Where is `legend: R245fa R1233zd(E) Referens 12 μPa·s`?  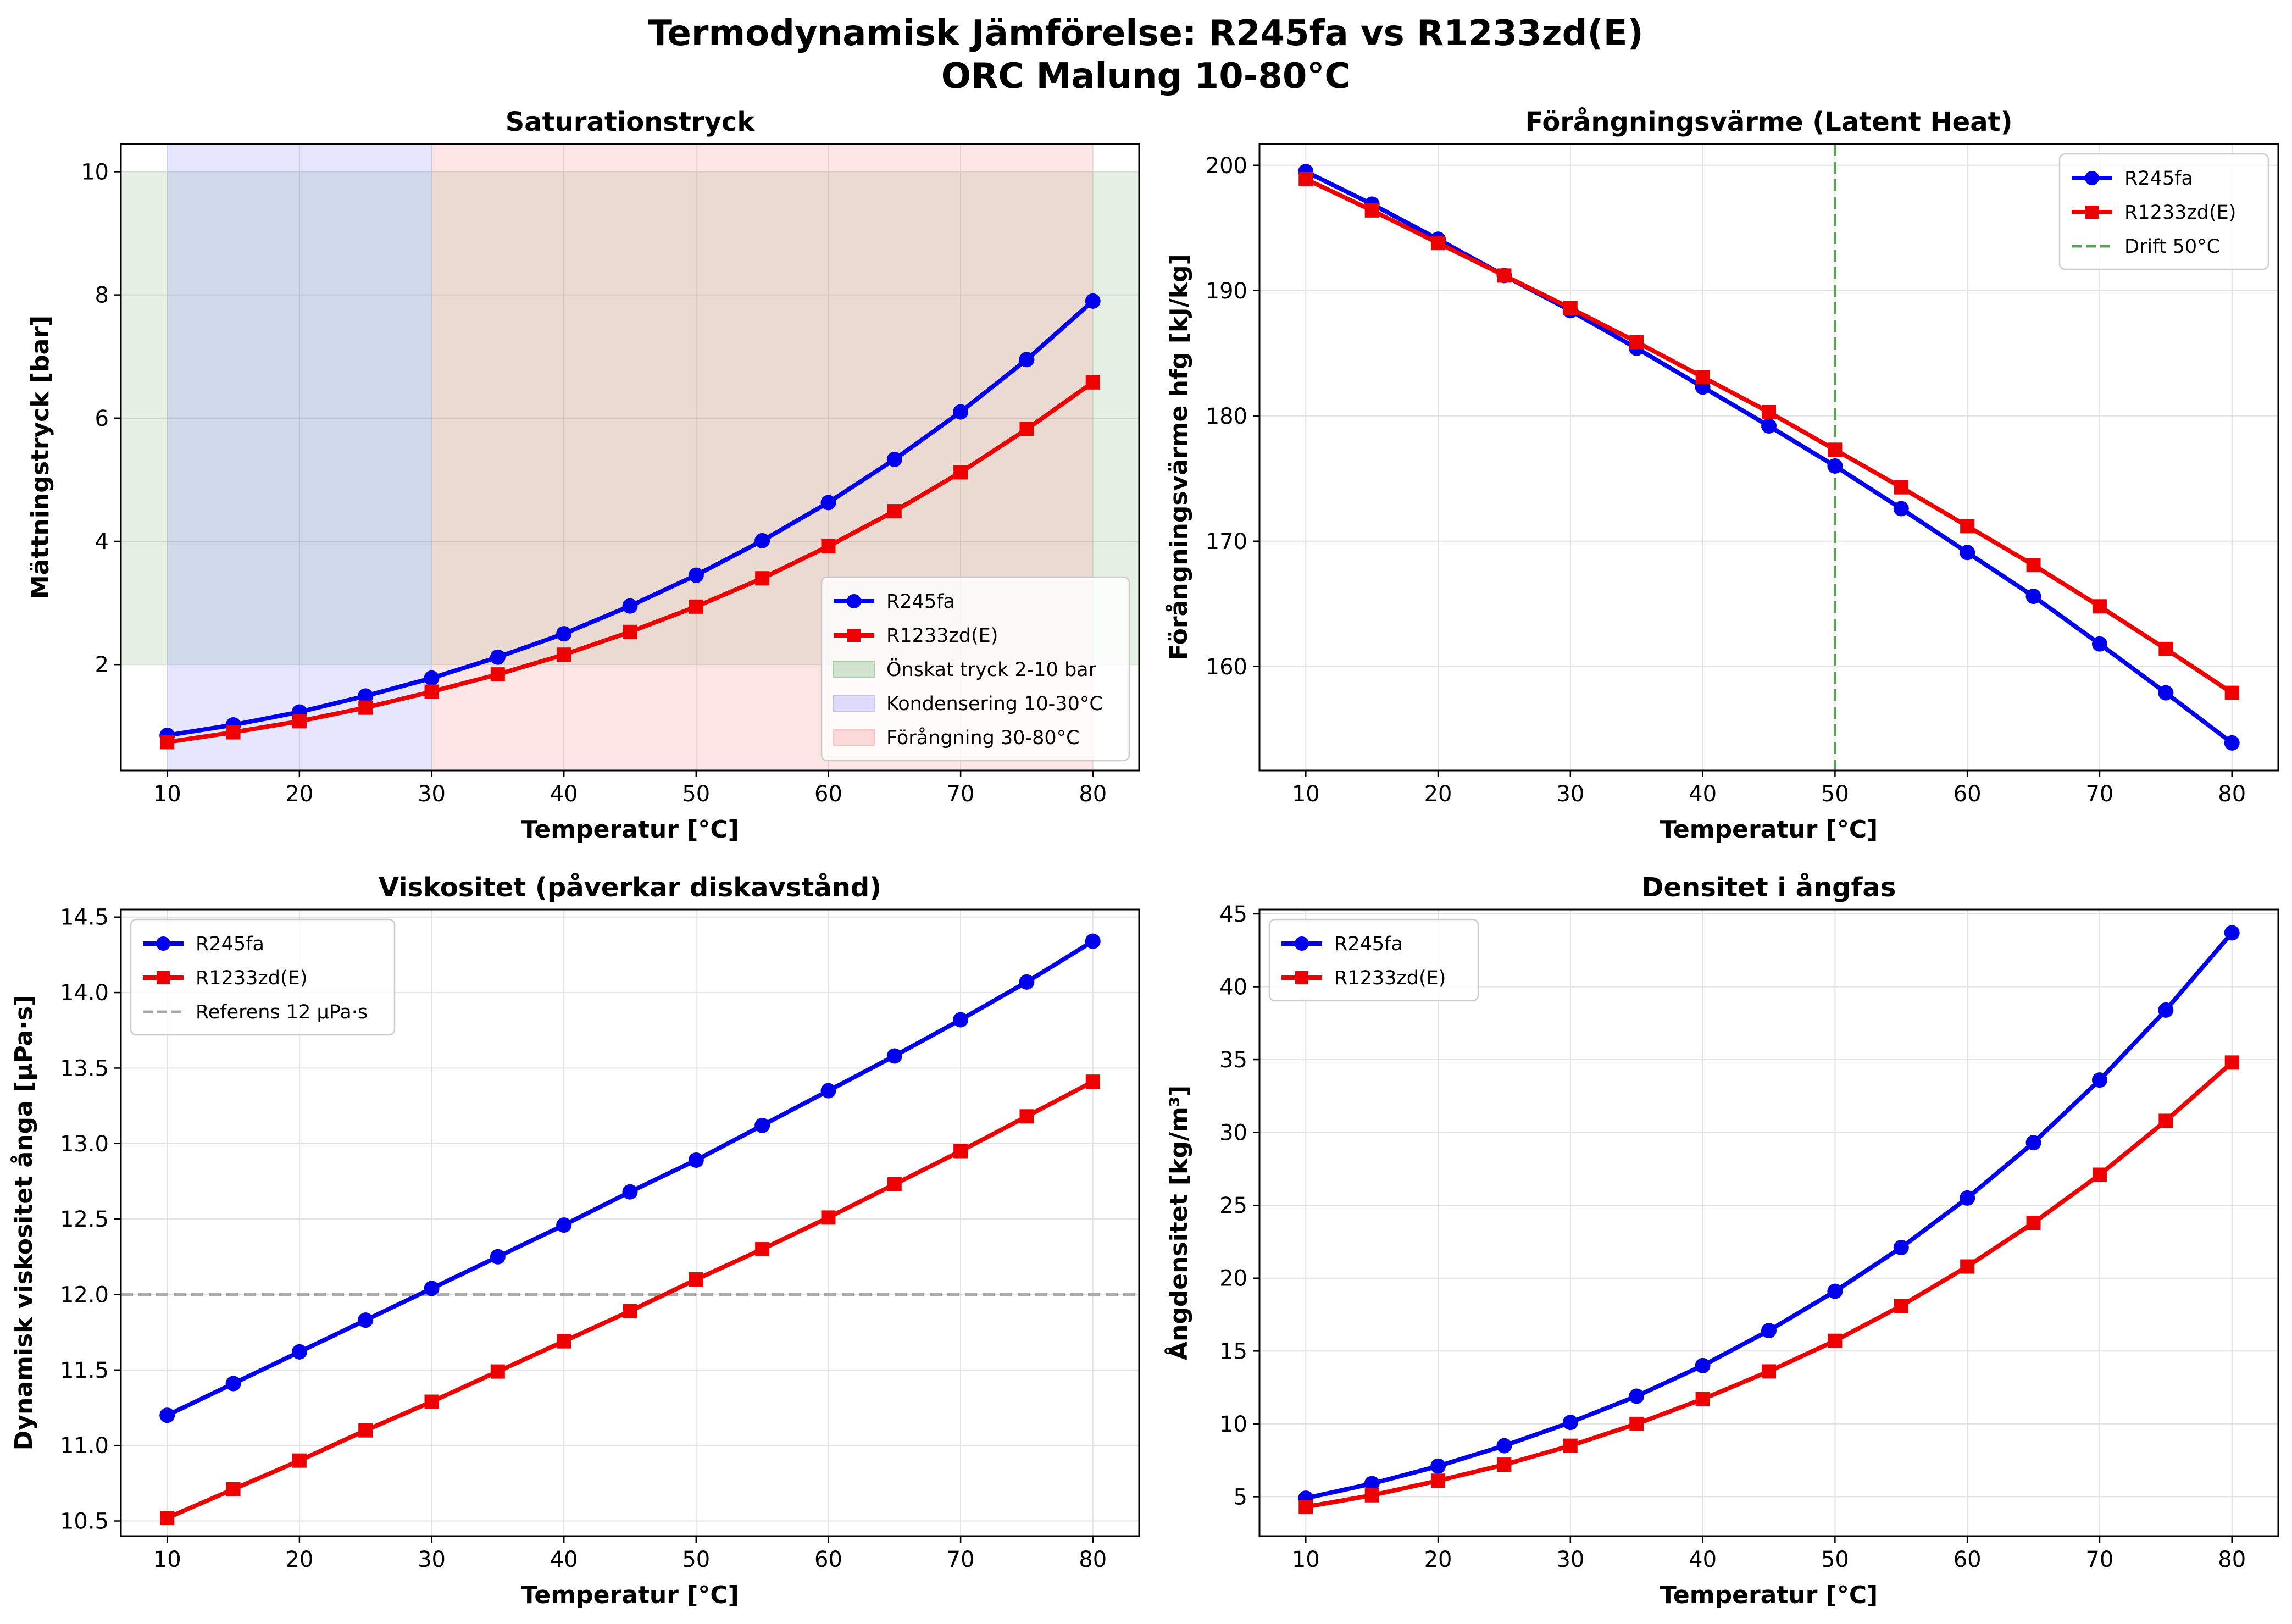
legend: R245fa R1233zd(E) Referens 12 μPa·s is located at coordinates (263, 977).